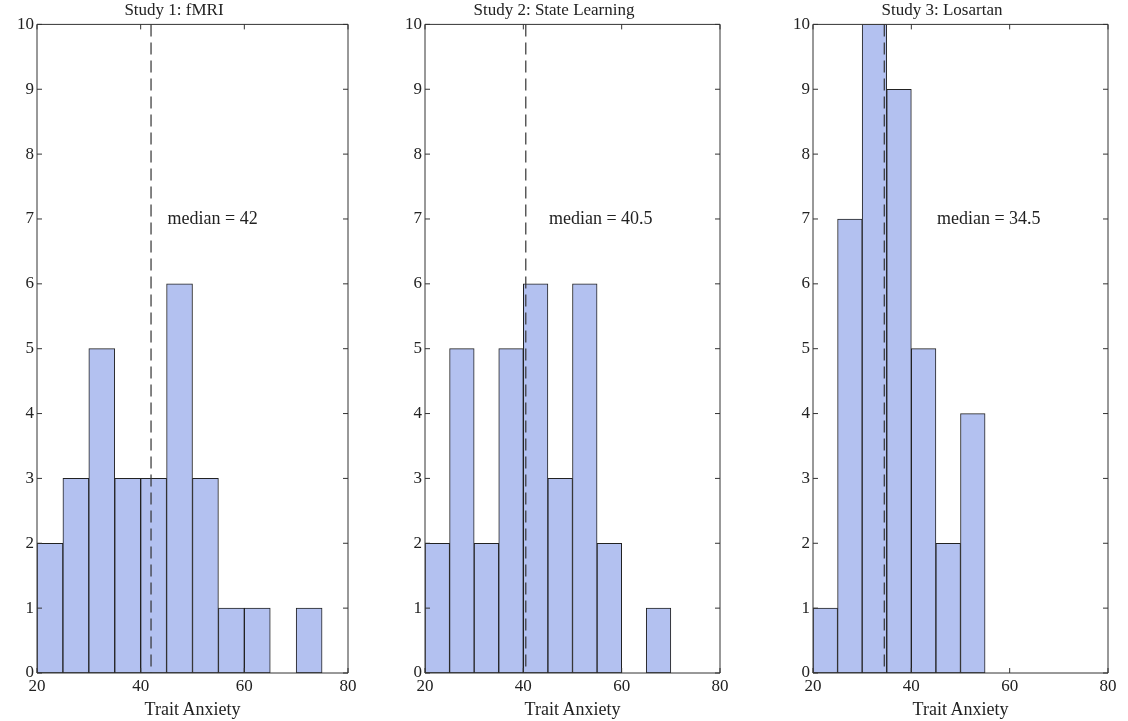 This screenshot has height=721, width=1128. I want to click on ref-line-label: median = 34.5, so click(988, 217).